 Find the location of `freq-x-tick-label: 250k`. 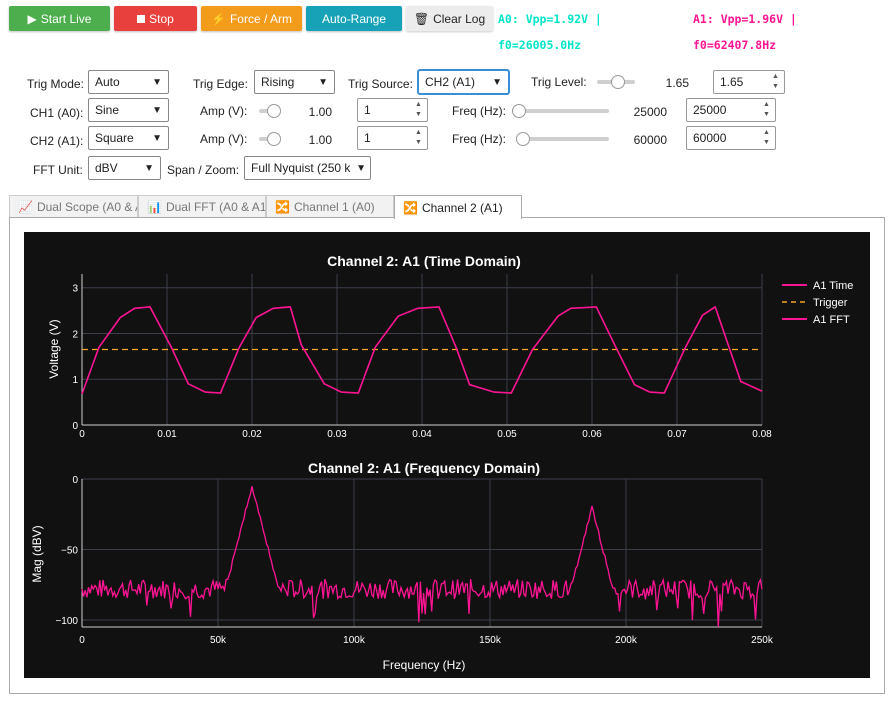

freq-x-tick-label: 250k is located at coordinates (762, 640).